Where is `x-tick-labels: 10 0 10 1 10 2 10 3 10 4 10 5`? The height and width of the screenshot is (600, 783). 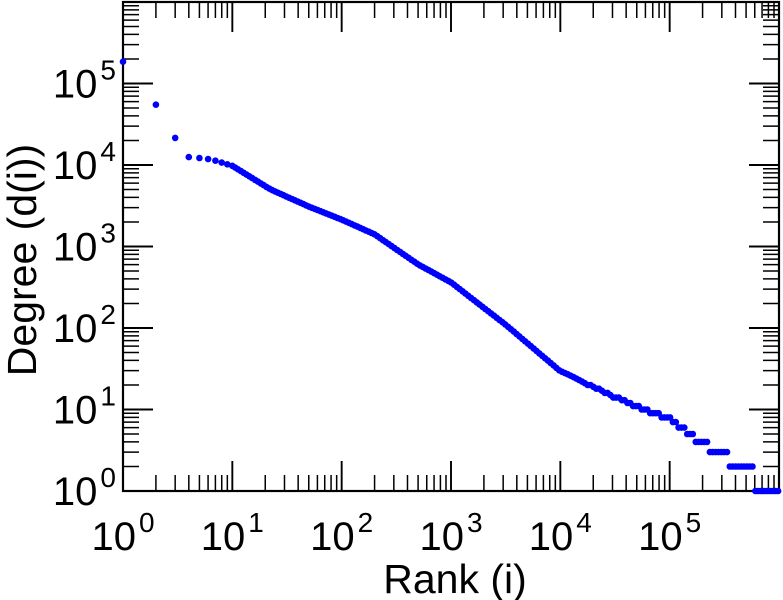 x-tick-labels: 10 0 10 1 10 2 10 3 10 4 10 5 is located at coordinates (396, 533).